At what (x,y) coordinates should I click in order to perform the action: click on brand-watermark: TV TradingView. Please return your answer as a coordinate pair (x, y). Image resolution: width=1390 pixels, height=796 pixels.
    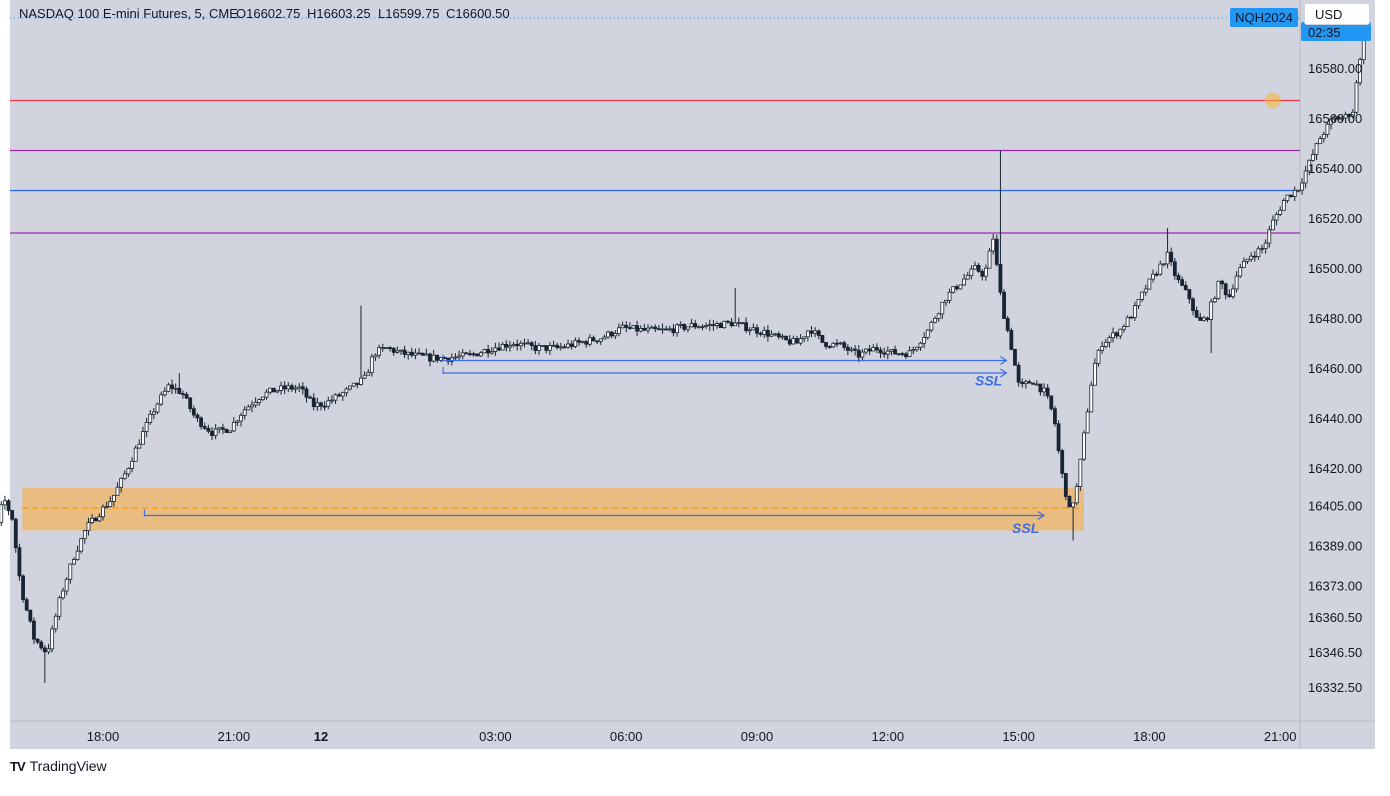
    Looking at the image, I should click on (58, 766).